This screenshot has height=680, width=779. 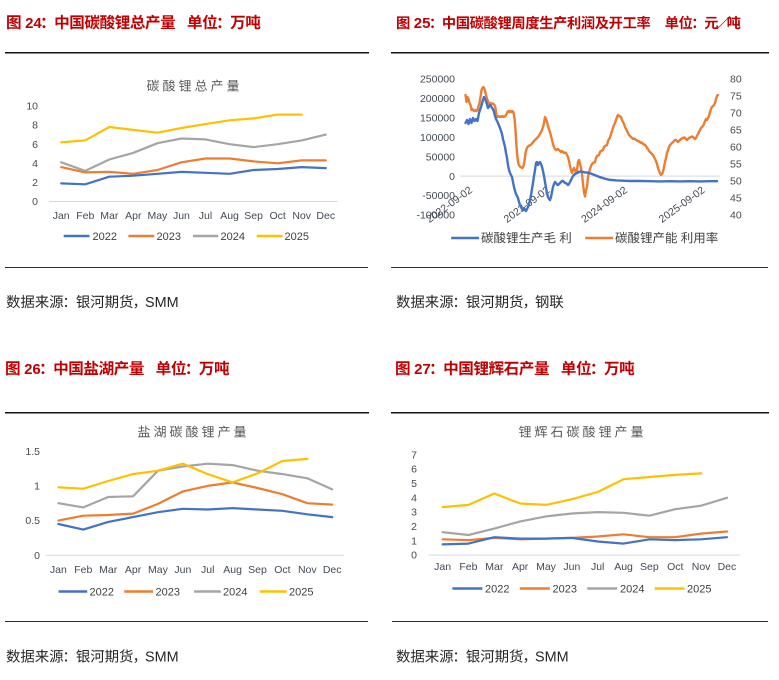 What do you see at coordinates (435, 216) in the screenshot?
I see `svg-text: -100000` at bounding box center [435, 216].